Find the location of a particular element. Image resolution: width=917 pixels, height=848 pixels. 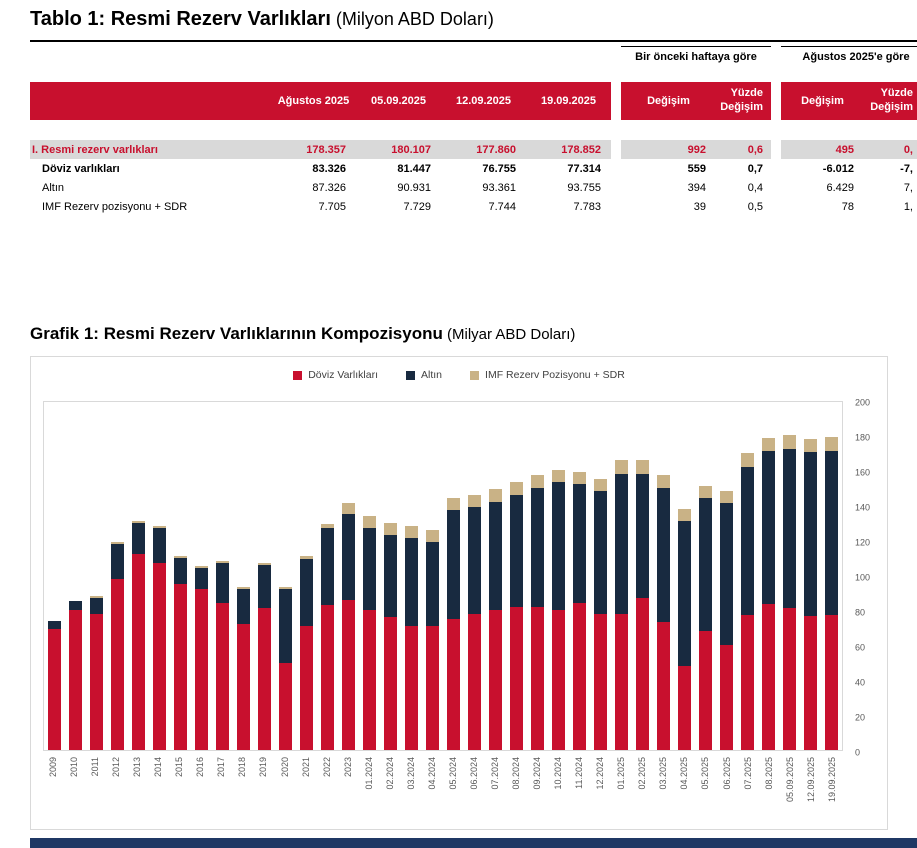

x-axis-label-text: 03.2025 is located at coordinates (663, 773).